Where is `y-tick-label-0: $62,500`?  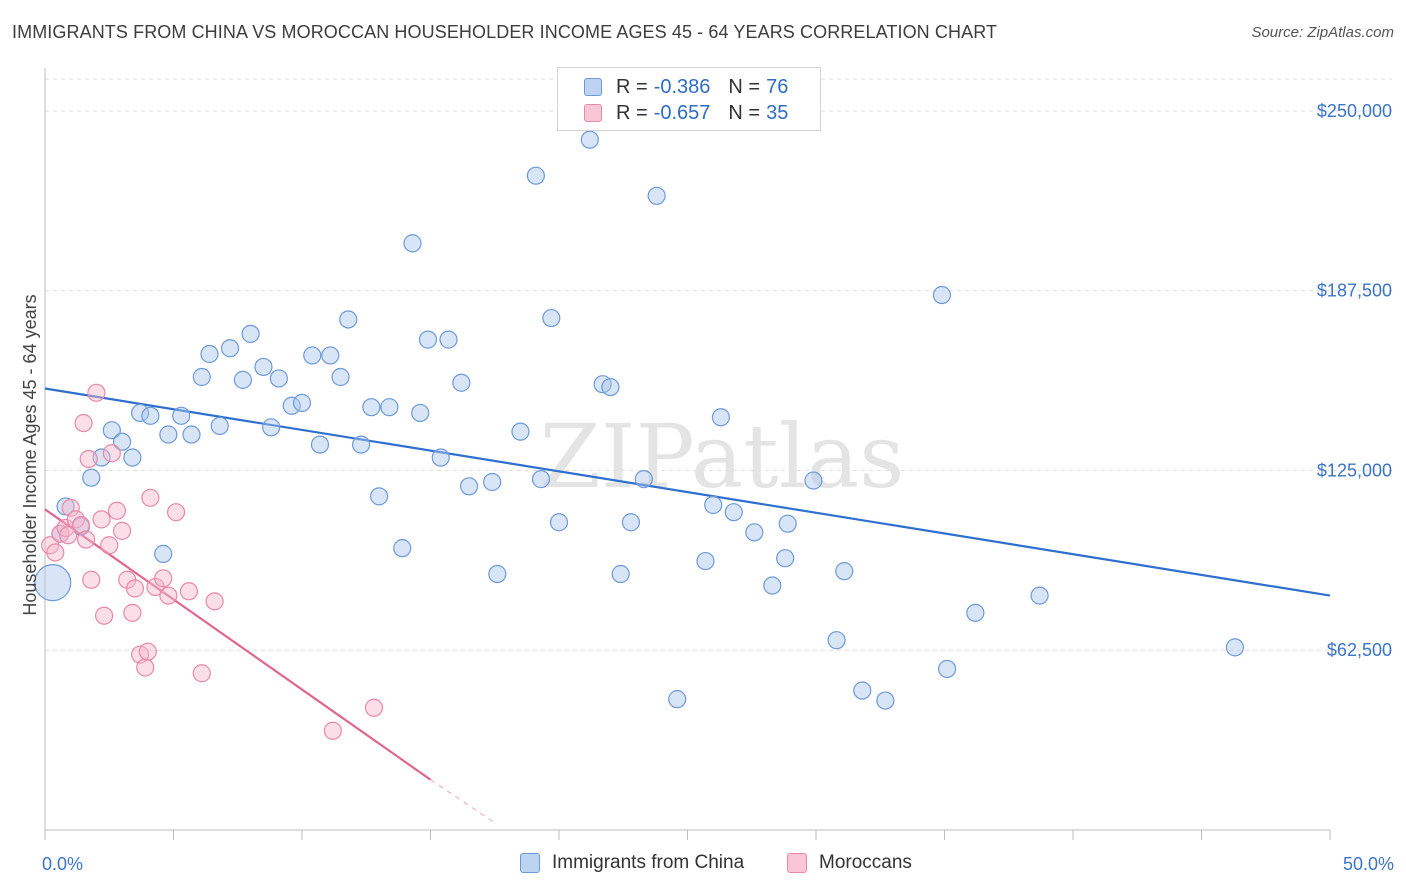
y-tick-label-0: $62,500 is located at coordinates (1359, 650).